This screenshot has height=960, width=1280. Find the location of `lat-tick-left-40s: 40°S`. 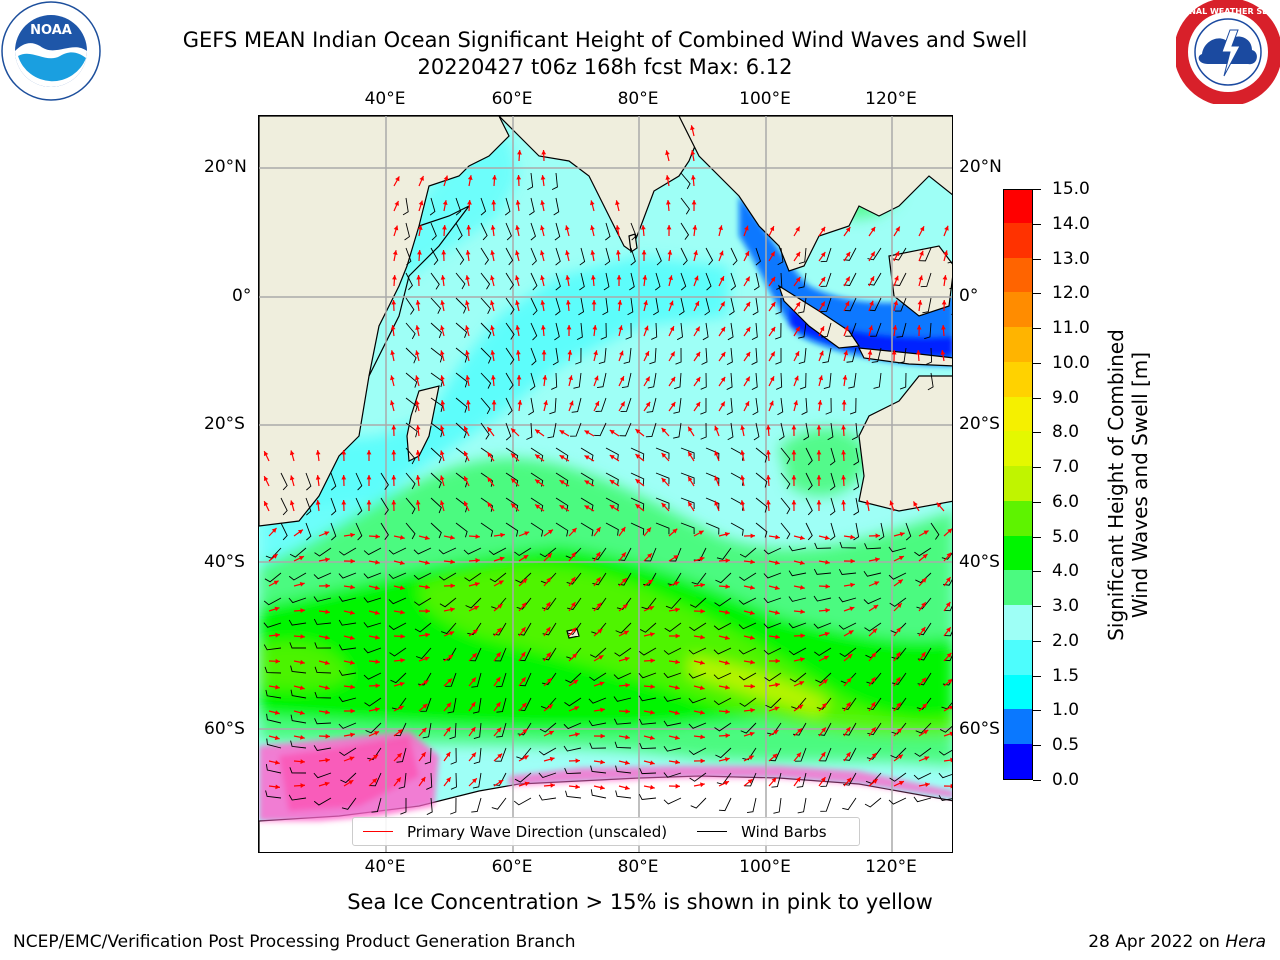

lat-tick-left-40s: 40°S is located at coordinates (224, 562).